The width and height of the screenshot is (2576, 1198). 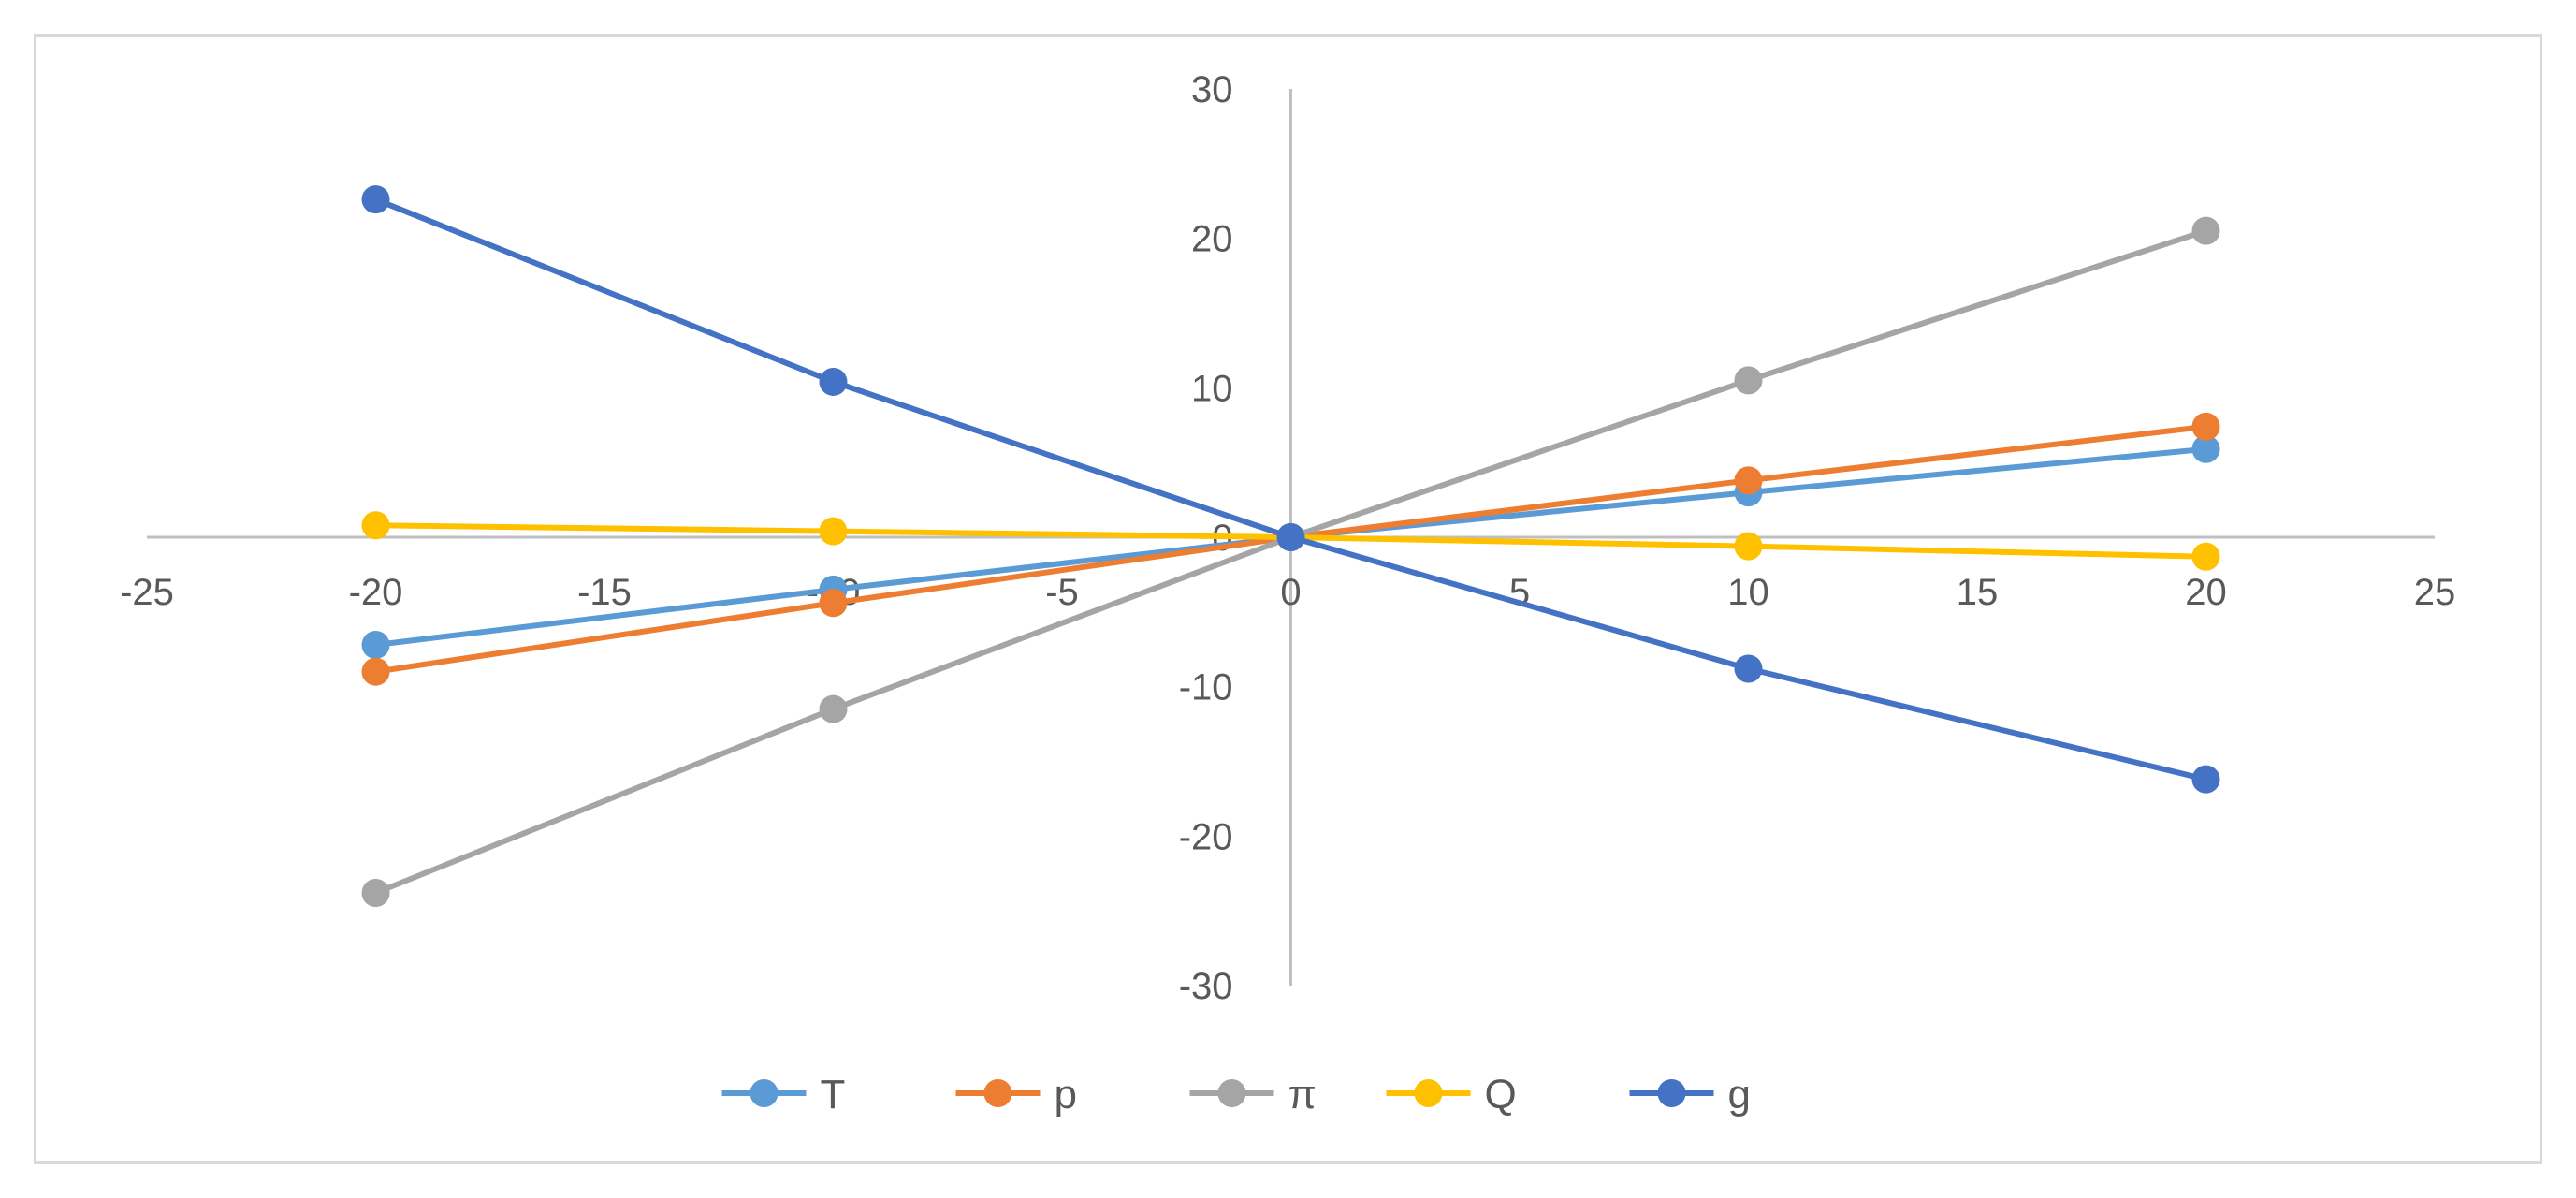 I want to click on legend-item: Q, so click(x=1451, y=1095).